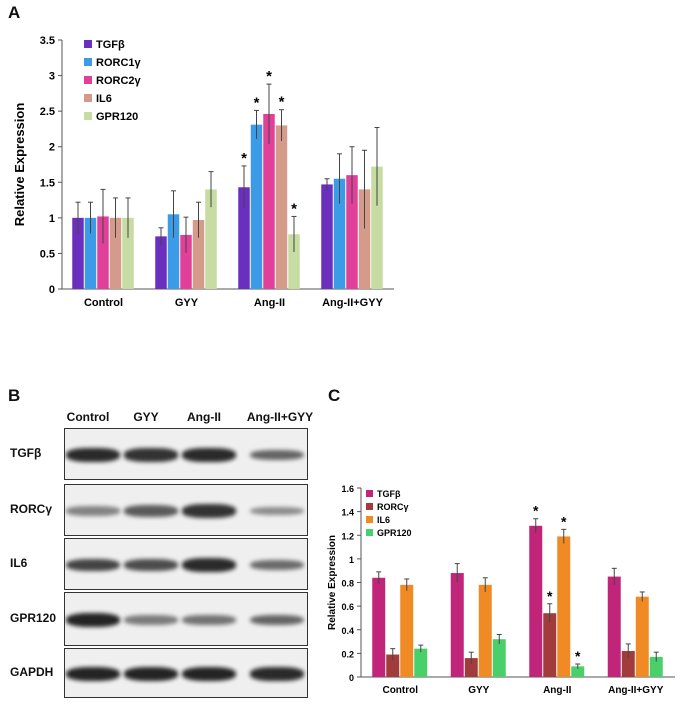 Image resolution: width=681 pixels, height=708 pixels. I want to click on y-tick-label: 1.5, so click(47, 183).